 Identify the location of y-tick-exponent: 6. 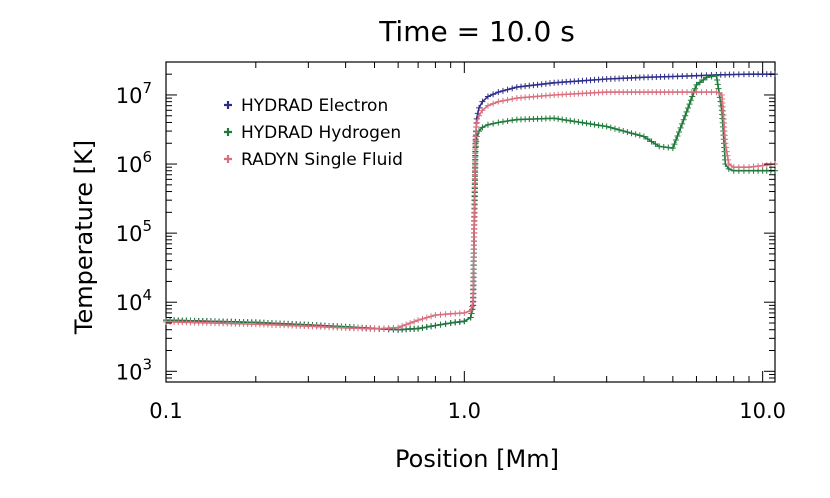
(147, 157).